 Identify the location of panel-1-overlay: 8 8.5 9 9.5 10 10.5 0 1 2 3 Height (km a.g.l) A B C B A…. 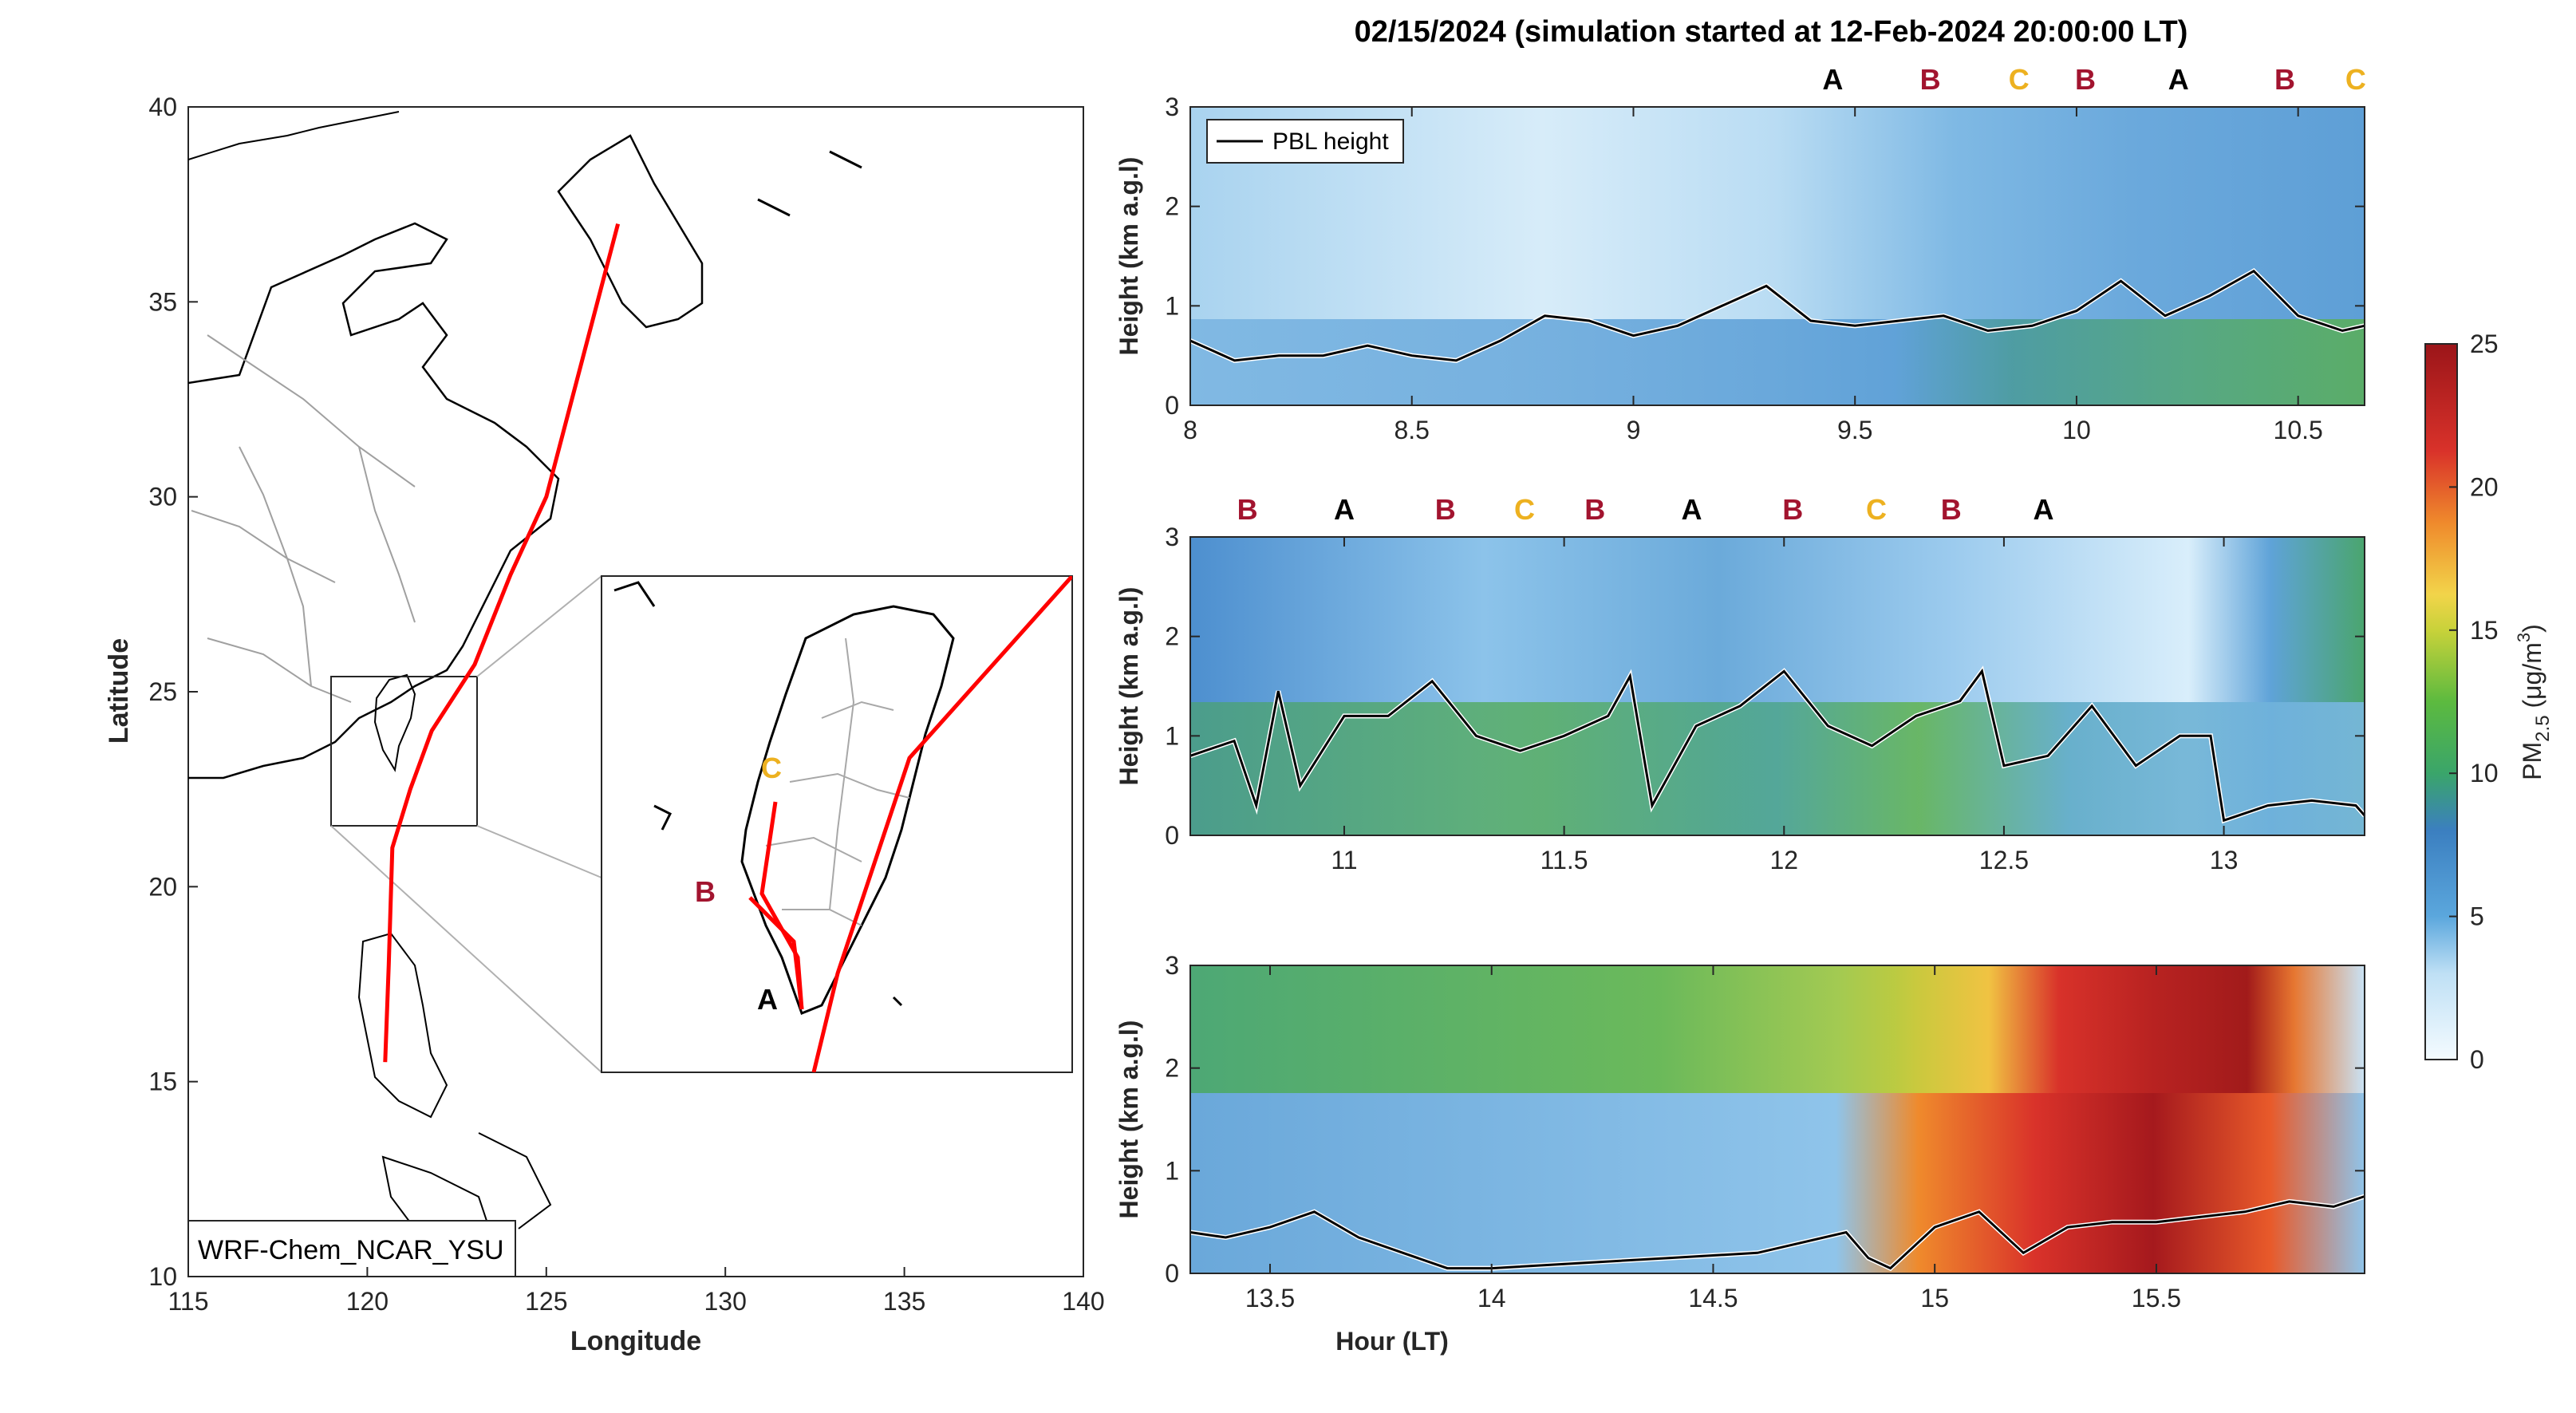
(1740, 253).